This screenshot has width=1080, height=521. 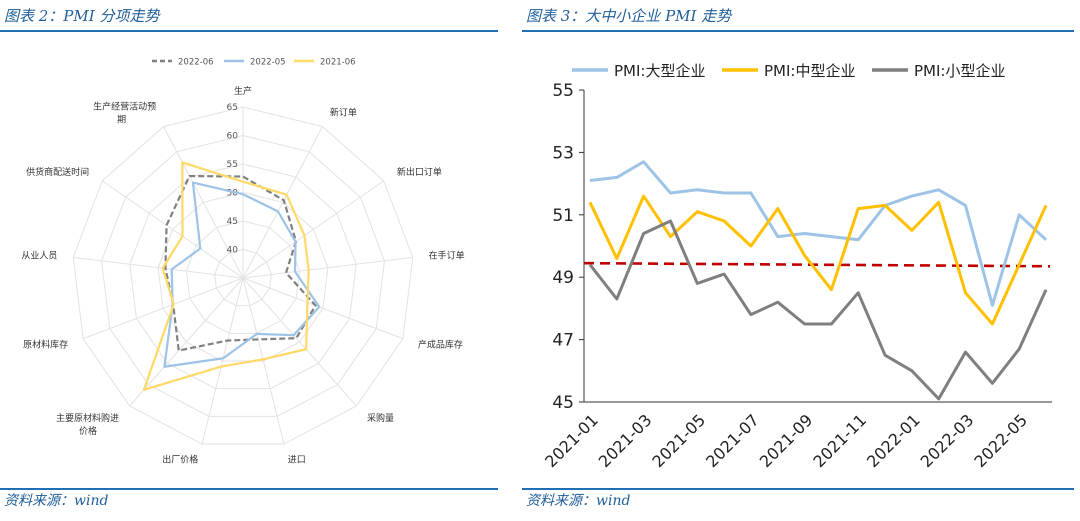 I want to click on x-tick-label: 2021-03, so click(x=625, y=440).